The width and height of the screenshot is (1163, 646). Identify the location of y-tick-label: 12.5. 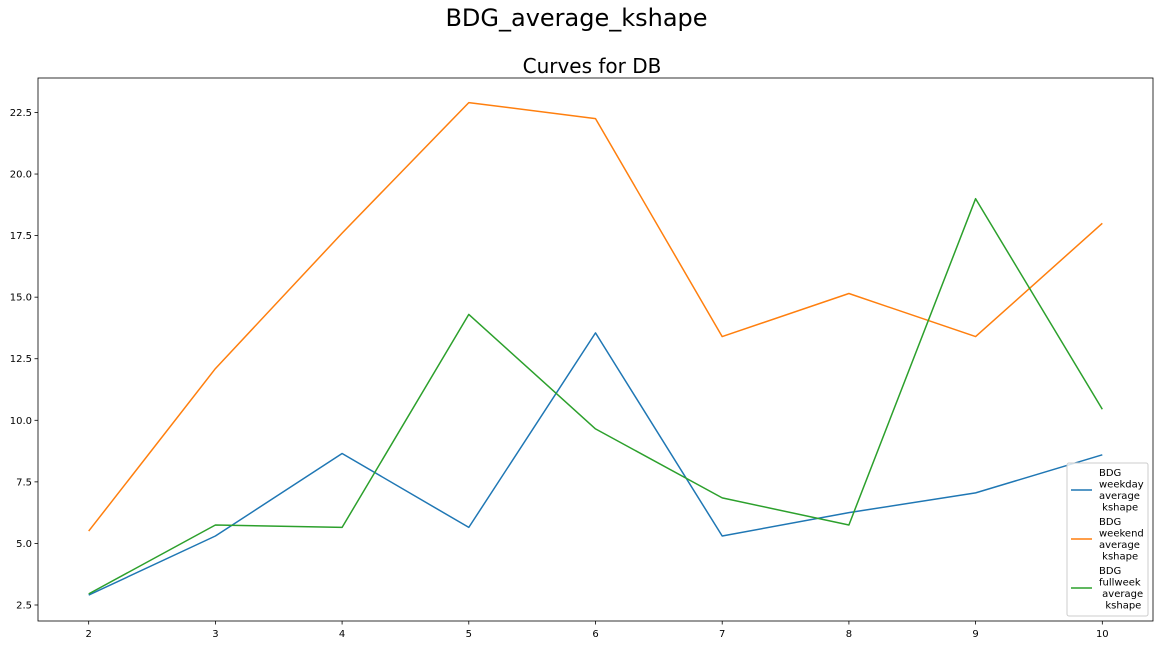
(21, 359).